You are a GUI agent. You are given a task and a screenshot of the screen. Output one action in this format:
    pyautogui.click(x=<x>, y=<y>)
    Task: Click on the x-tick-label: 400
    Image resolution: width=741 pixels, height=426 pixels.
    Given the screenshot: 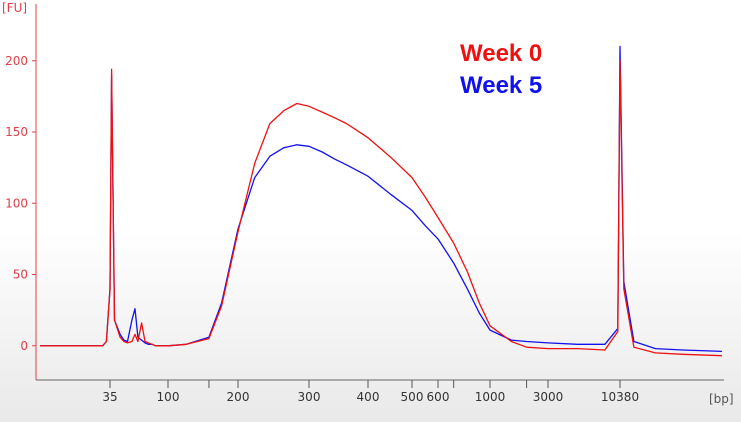 What is the action you would take?
    pyautogui.click(x=368, y=397)
    